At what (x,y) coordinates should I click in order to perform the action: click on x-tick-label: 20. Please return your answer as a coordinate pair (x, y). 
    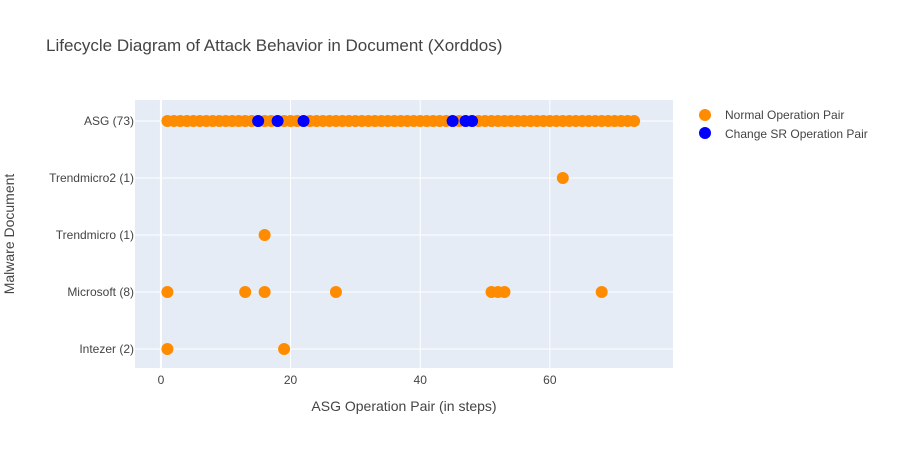
    Looking at the image, I should click on (291, 380).